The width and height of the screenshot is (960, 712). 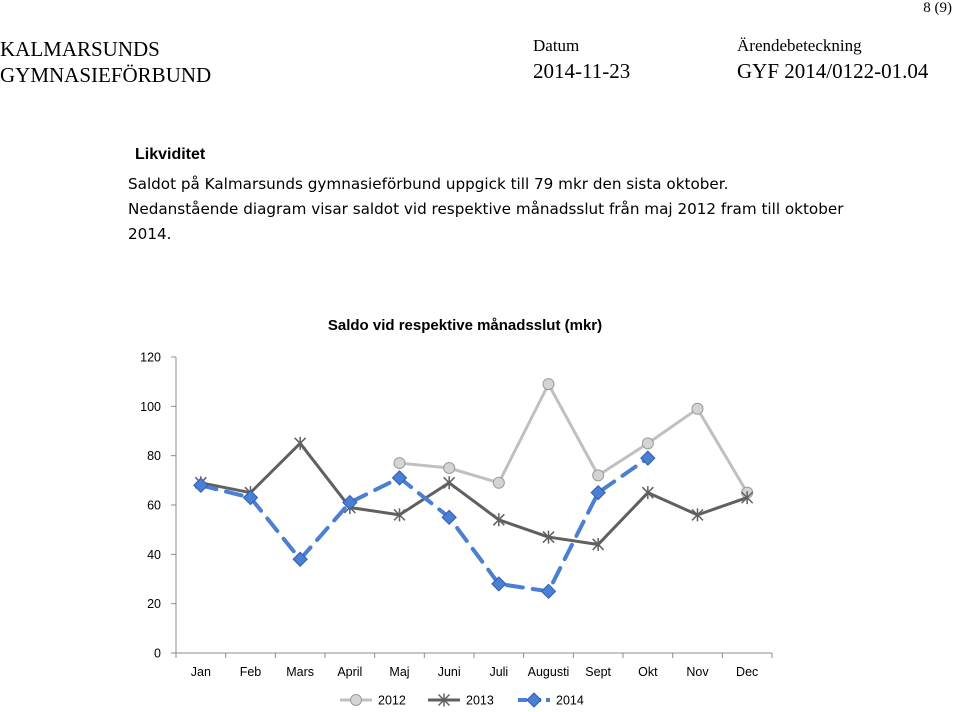 What do you see at coordinates (106, 75) in the screenshot?
I see `organization-line-2: GYMNASIEFÖRBUND` at bounding box center [106, 75].